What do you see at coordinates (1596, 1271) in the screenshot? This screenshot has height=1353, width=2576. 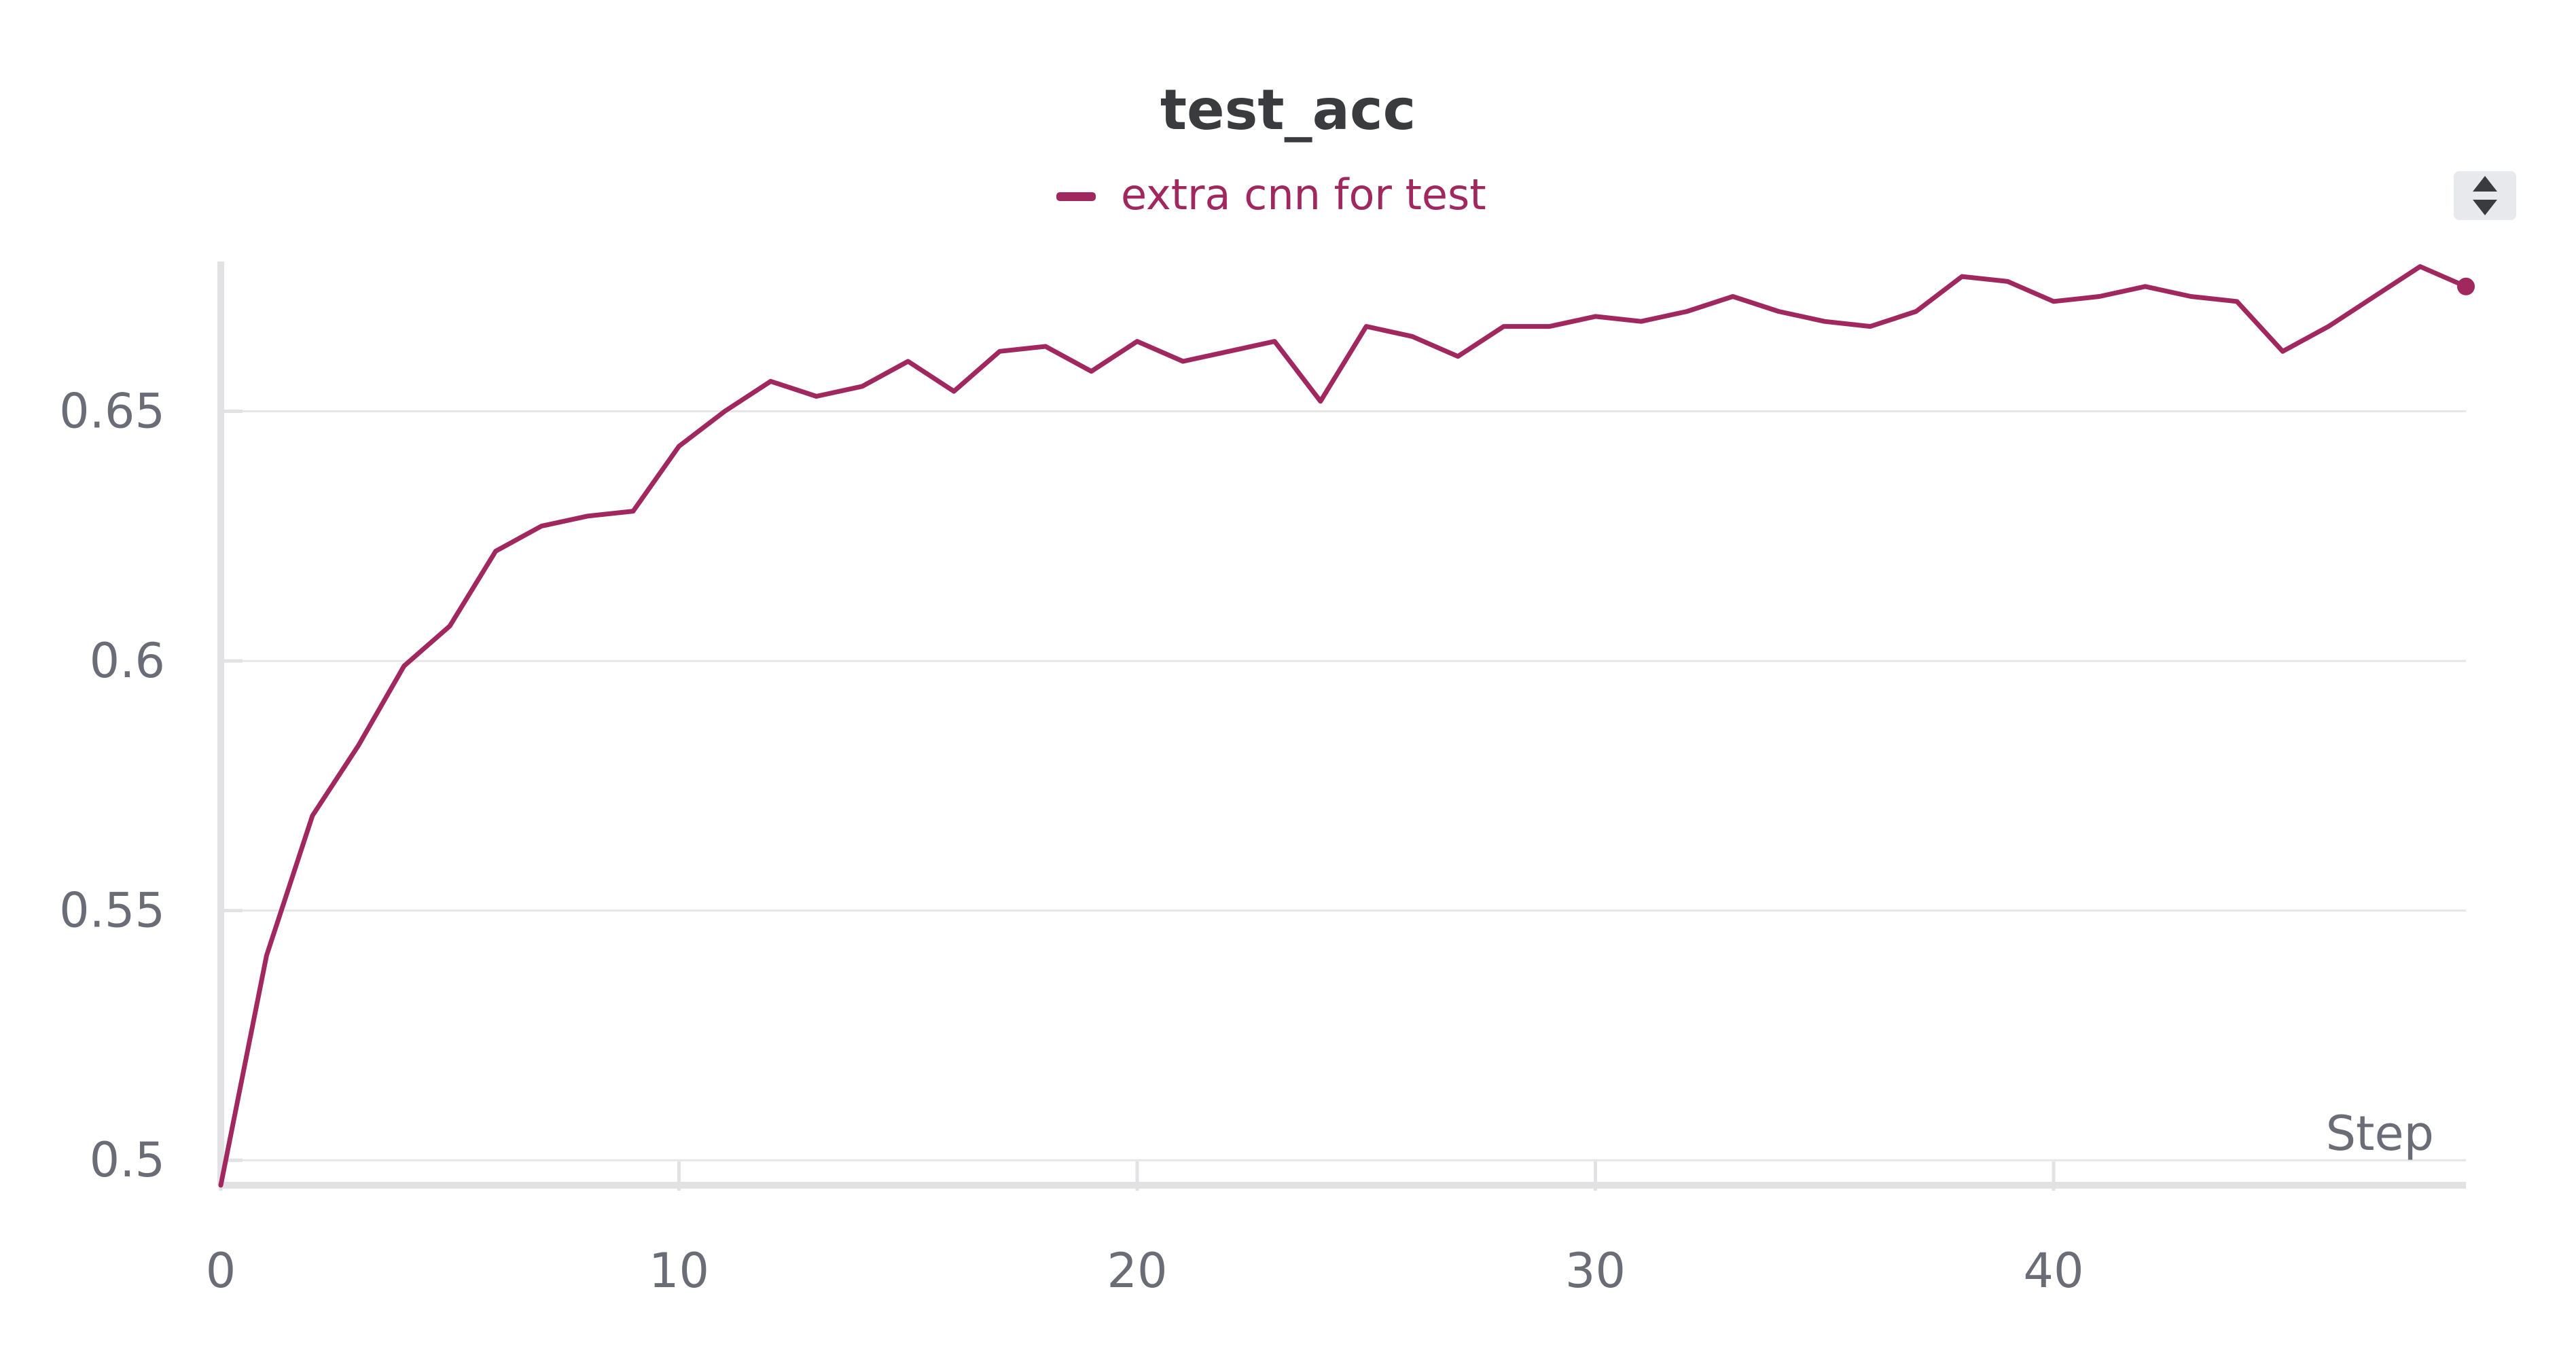 I see `x-tick-label: 30` at bounding box center [1596, 1271].